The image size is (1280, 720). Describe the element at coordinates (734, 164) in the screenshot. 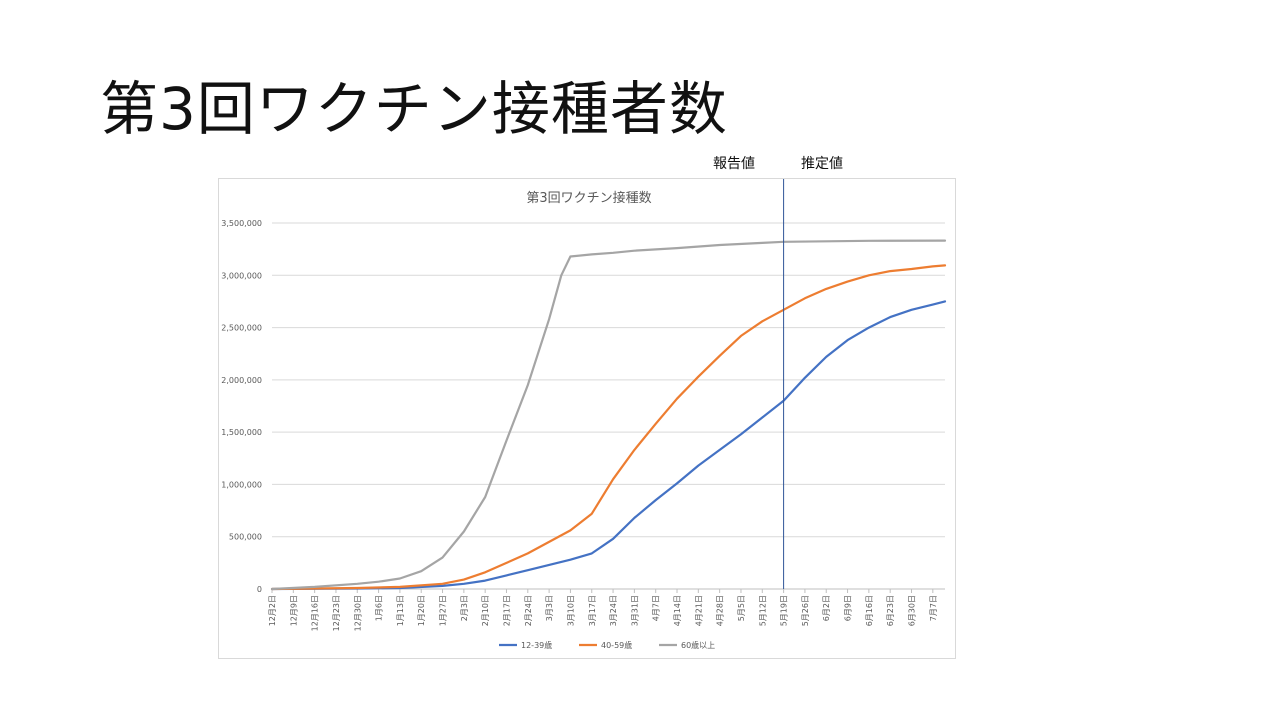

I see `reported-values-label: 報告値` at that location.